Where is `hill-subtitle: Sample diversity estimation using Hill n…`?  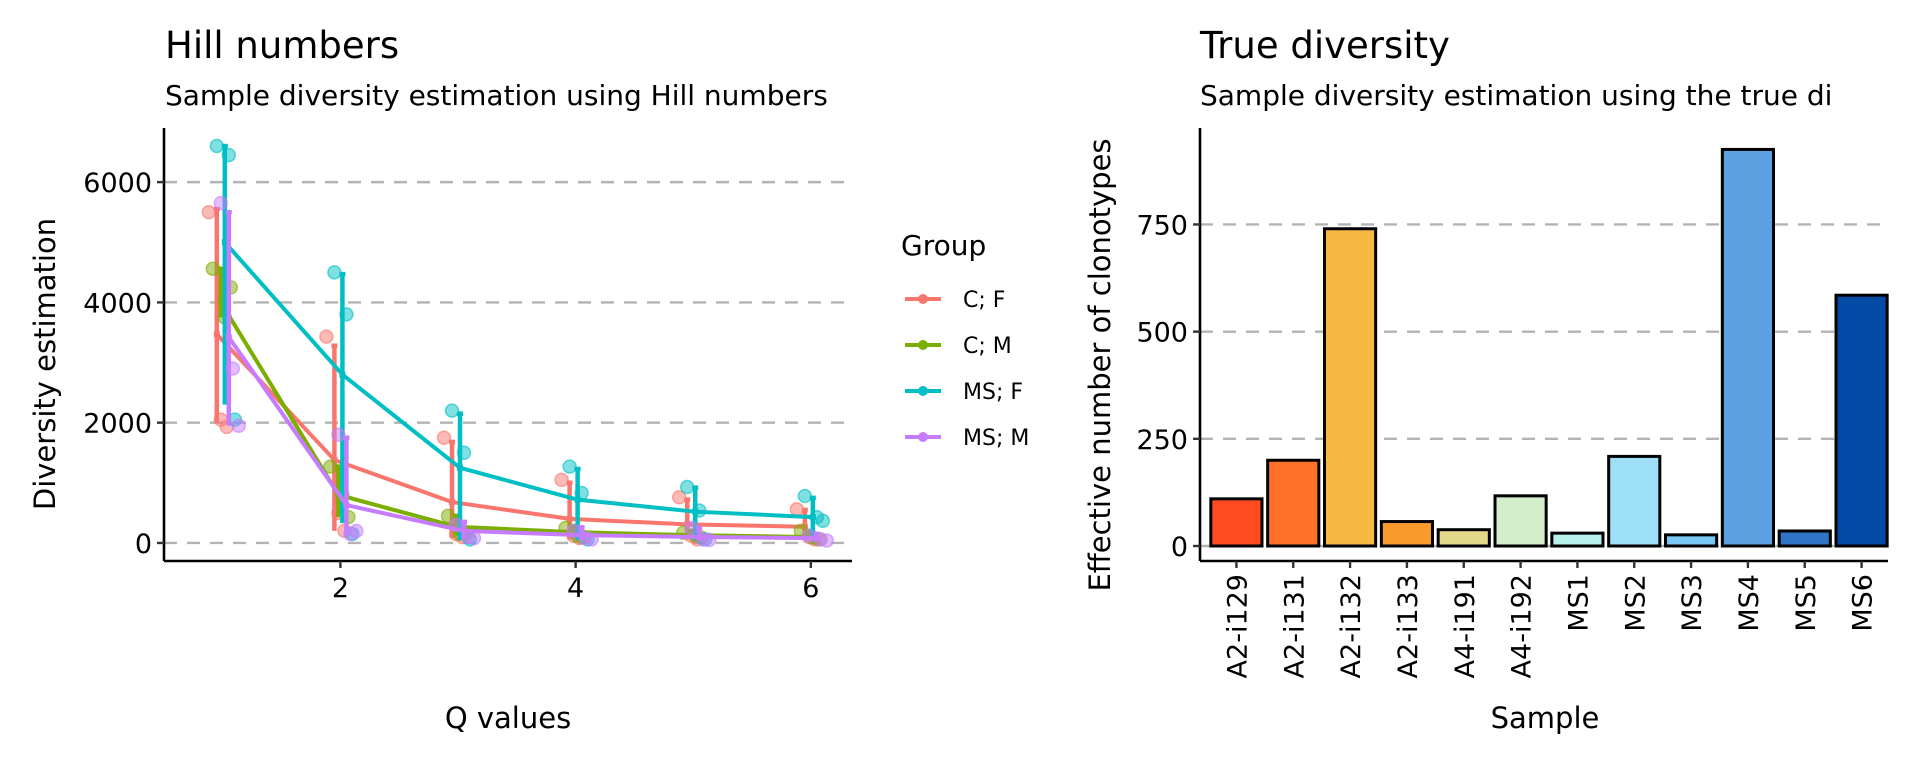 hill-subtitle: Sample diversity estimation using Hill n… is located at coordinates (496, 95).